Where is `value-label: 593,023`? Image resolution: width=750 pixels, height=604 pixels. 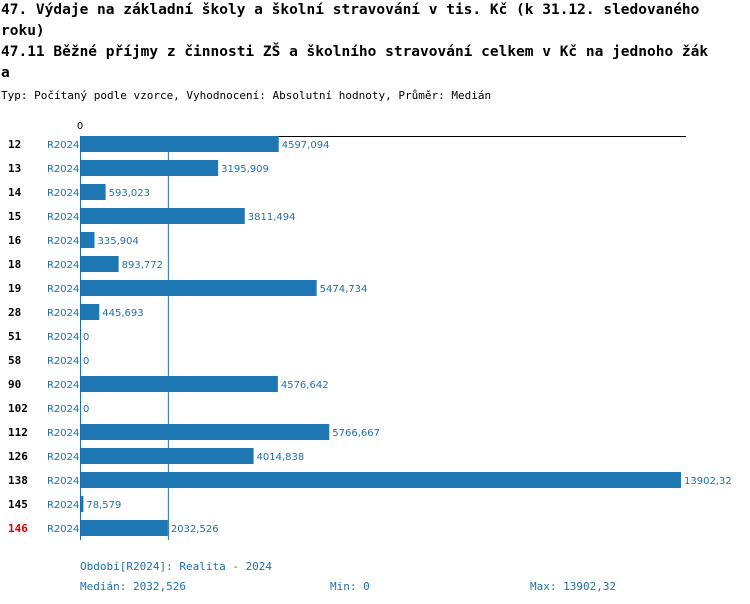 value-label: 593,023 is located at coordinates (129, 193).